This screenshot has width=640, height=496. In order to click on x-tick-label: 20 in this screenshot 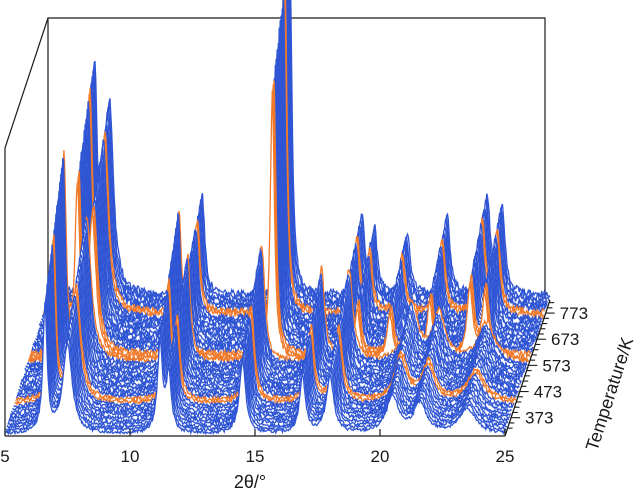, I will do `click(380, 456)`.